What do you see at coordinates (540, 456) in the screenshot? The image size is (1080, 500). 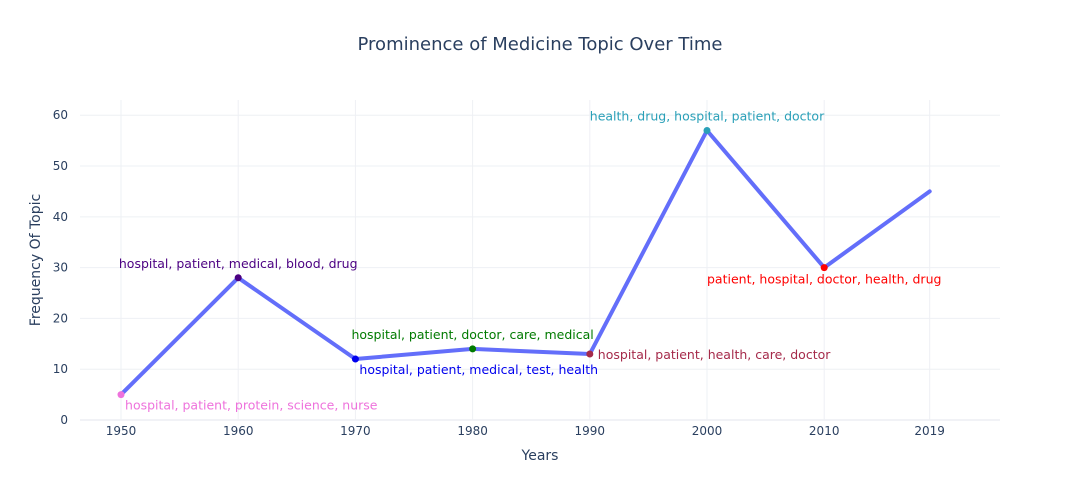 I see `x-axis-title: Years` at bounding box center [540, 456].